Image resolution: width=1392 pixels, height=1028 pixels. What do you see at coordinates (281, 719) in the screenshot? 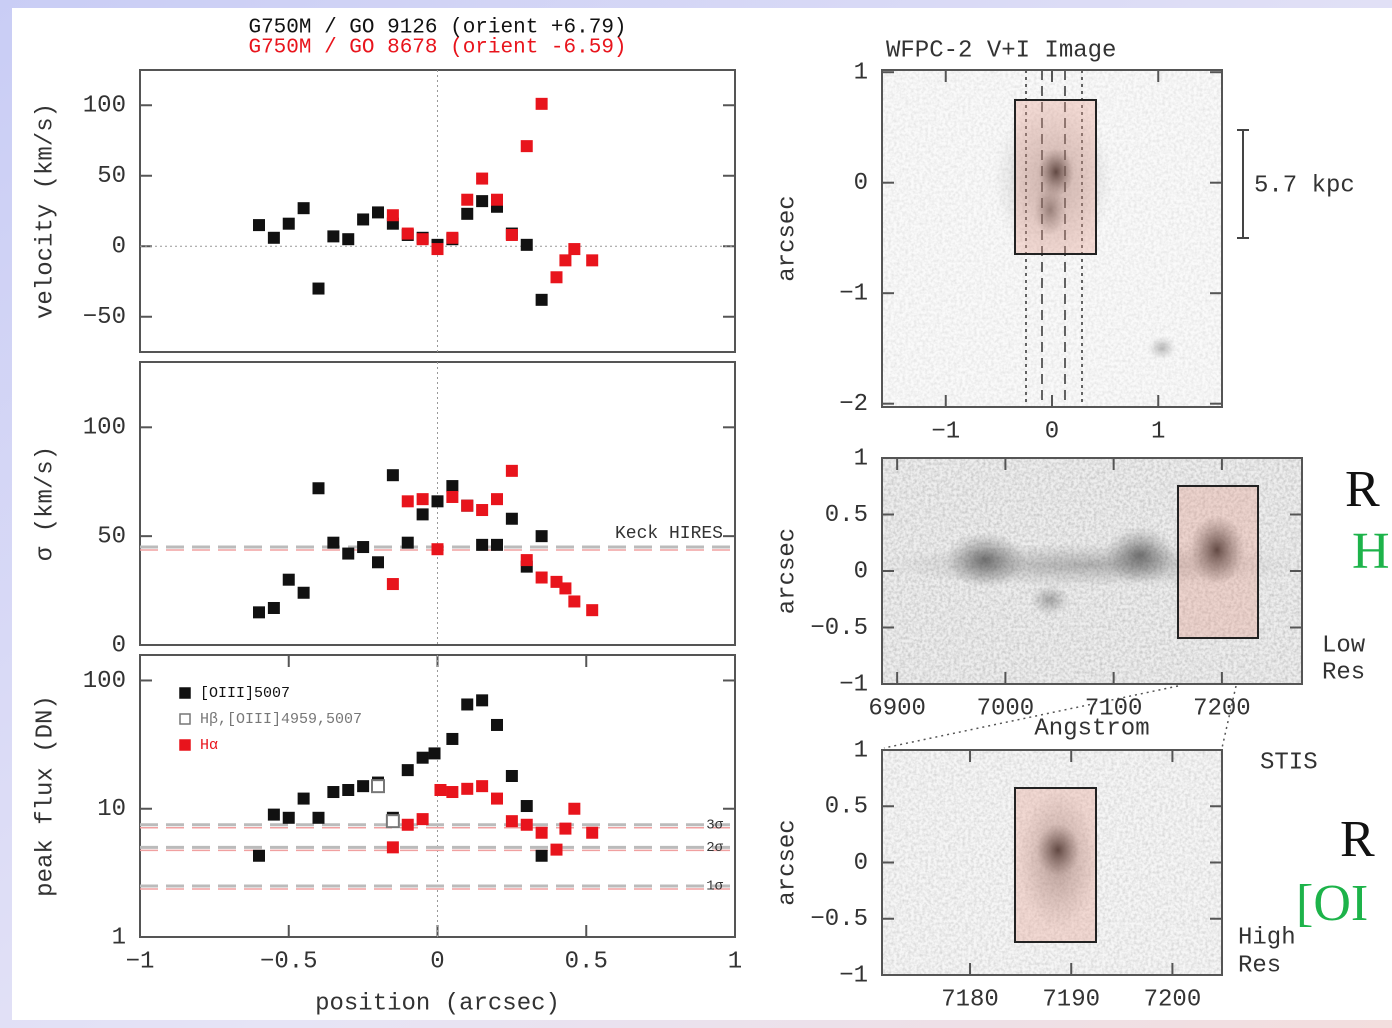
I see `legend-label: Hβ,[OIII]4959,5007` at bounding box center [281, 719].